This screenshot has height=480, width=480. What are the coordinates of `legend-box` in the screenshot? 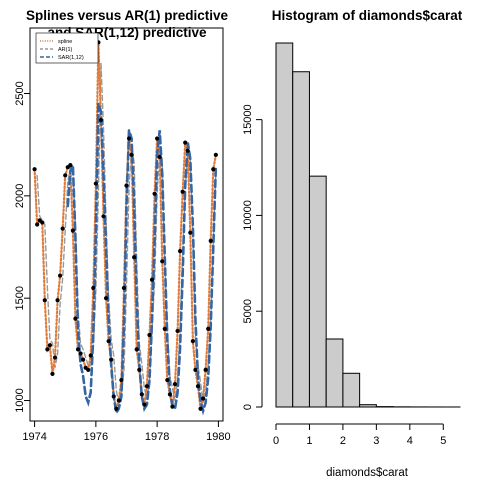 It's located at (67, 48).